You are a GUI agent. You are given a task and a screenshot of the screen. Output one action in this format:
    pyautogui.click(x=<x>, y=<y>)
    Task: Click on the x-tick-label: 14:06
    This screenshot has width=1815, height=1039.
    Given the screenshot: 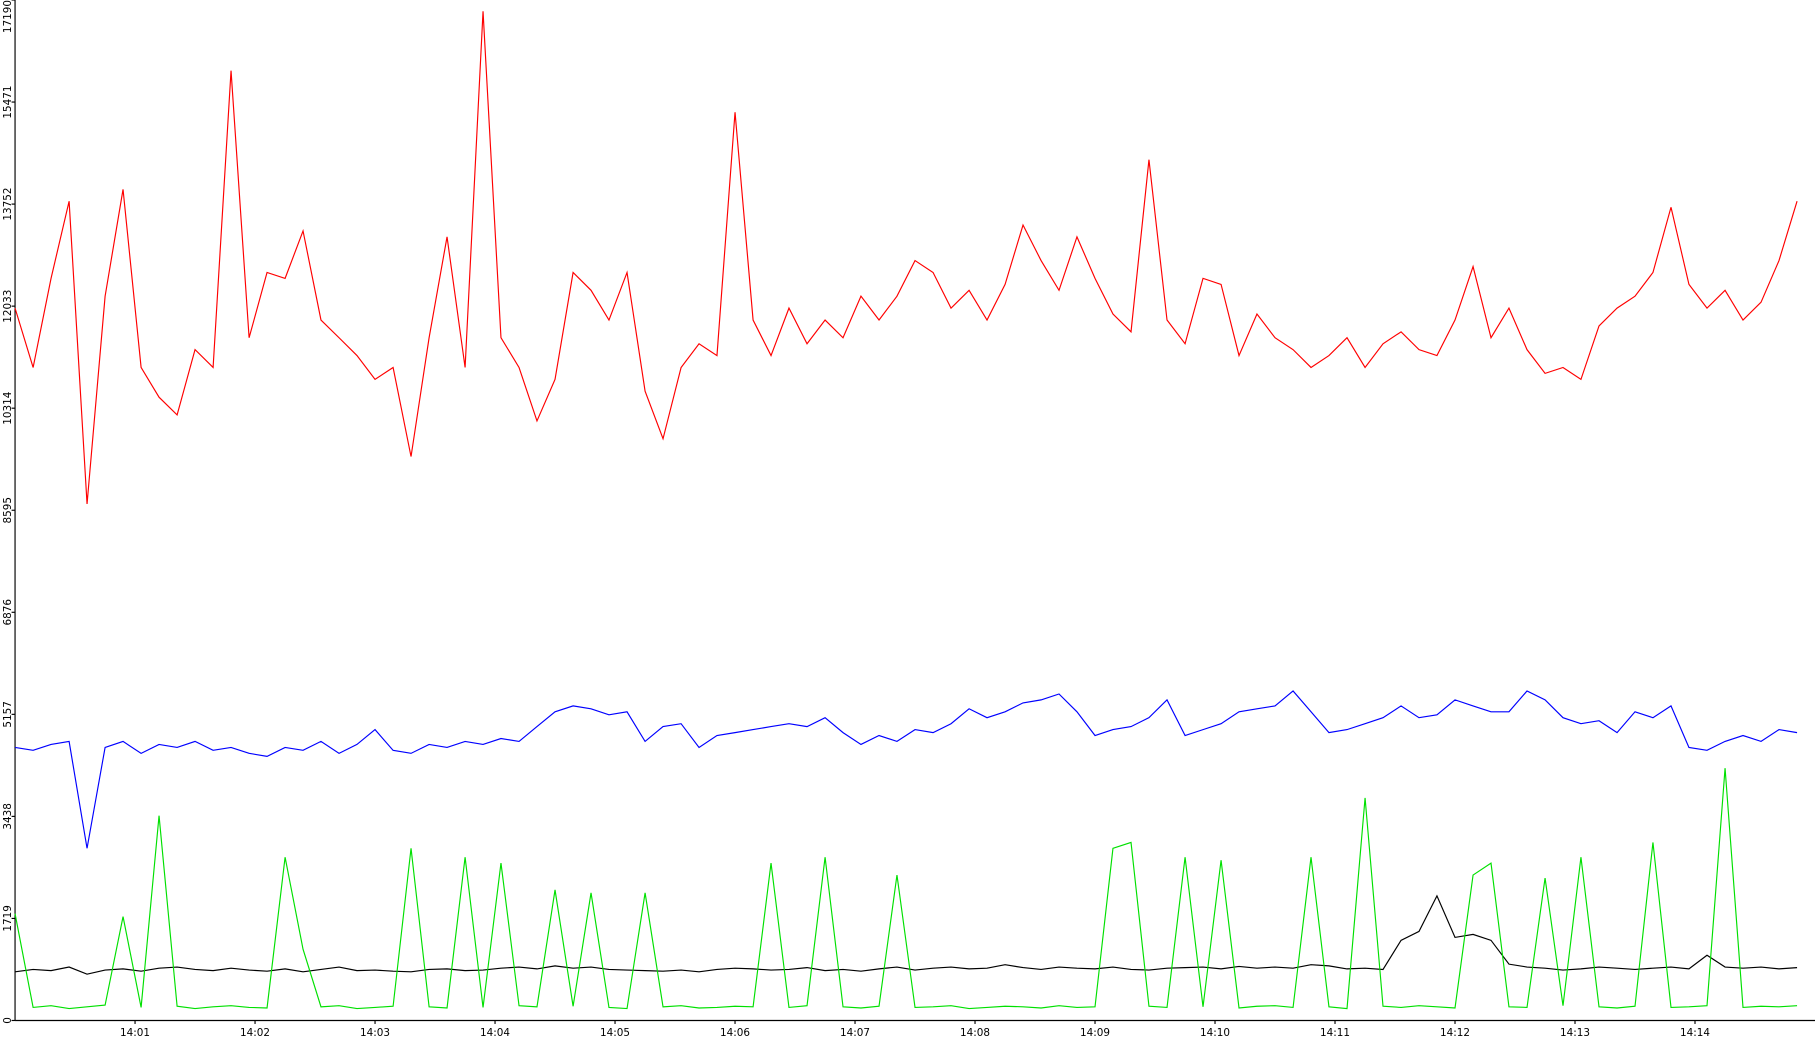 What is the action you would take?
    pyautogui.click(x=735, y=1033)
    